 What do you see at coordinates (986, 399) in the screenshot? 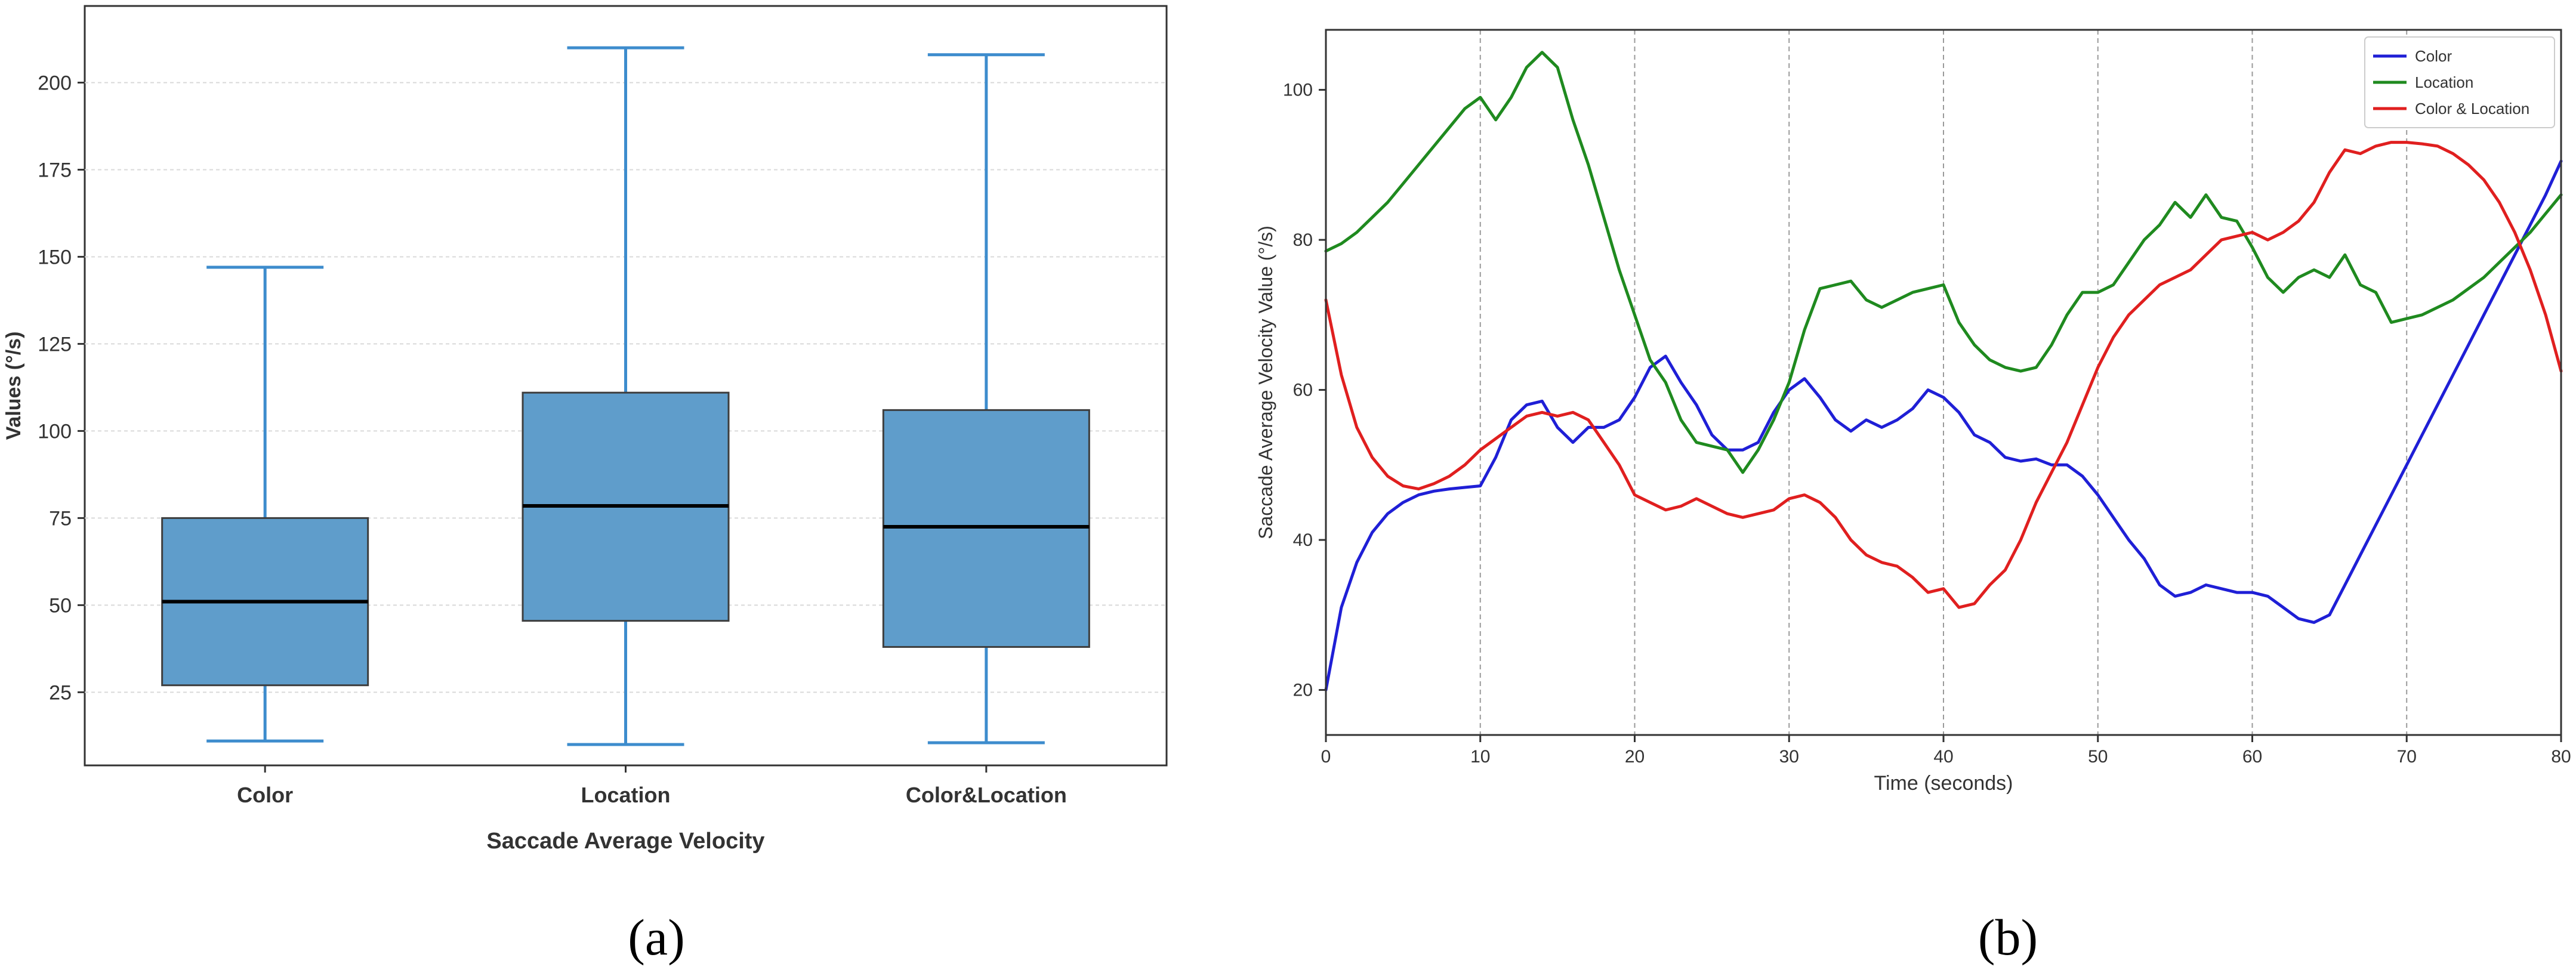
I see `box-color-location` at bounding box center [986, 399].